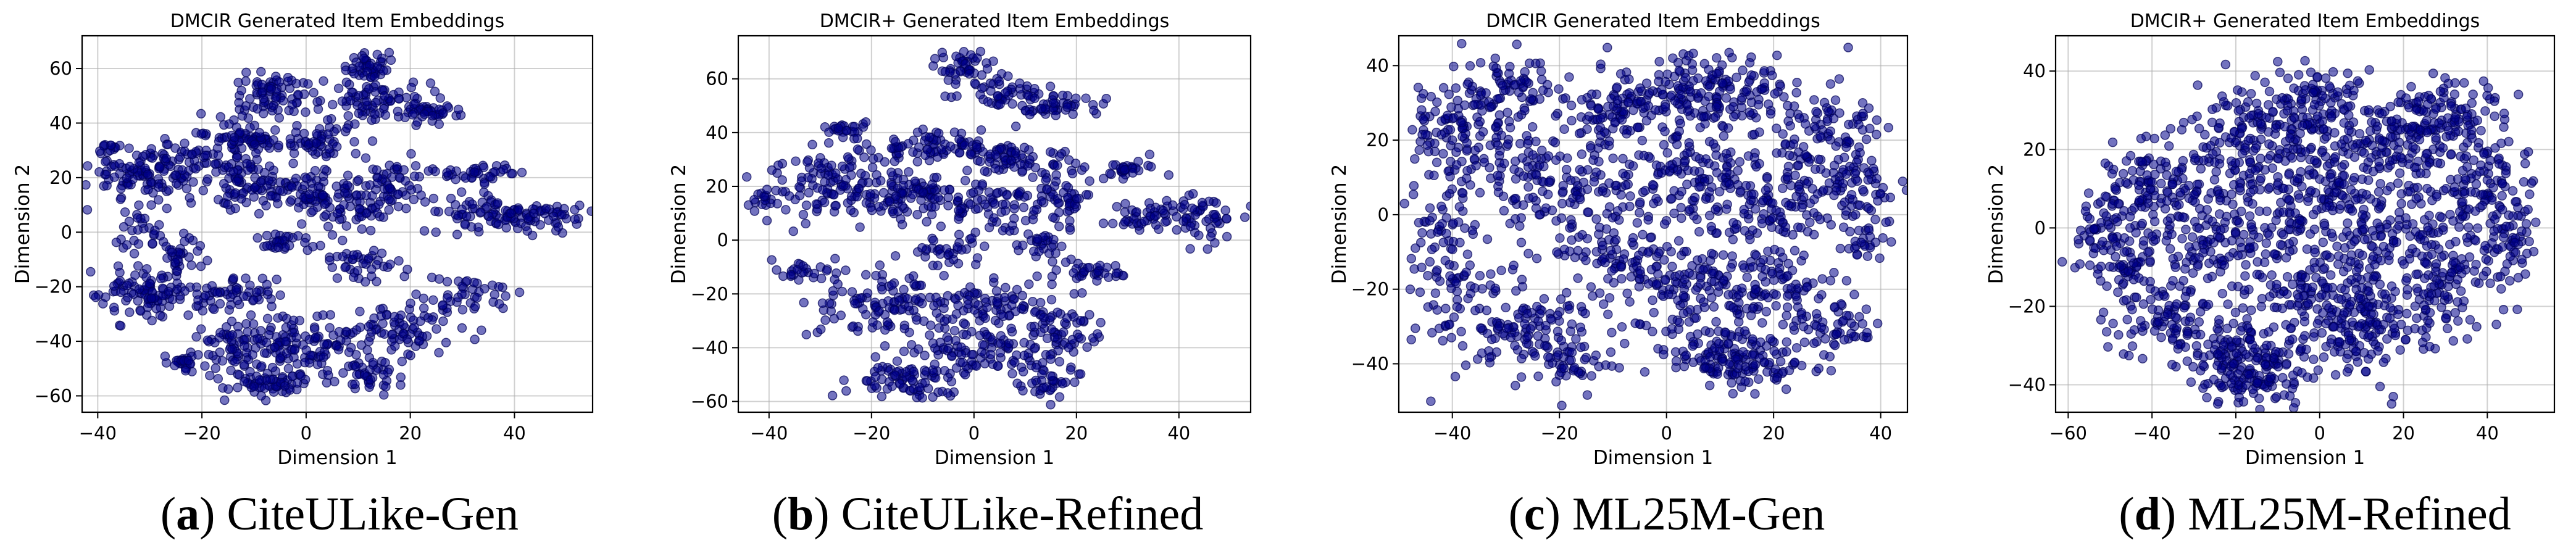  What do you see at coordinates (995, 21) in the screenshot?
I see `chart-title: DMCIR+ Generated Item Embeddings` at bounding box center [995, 21].